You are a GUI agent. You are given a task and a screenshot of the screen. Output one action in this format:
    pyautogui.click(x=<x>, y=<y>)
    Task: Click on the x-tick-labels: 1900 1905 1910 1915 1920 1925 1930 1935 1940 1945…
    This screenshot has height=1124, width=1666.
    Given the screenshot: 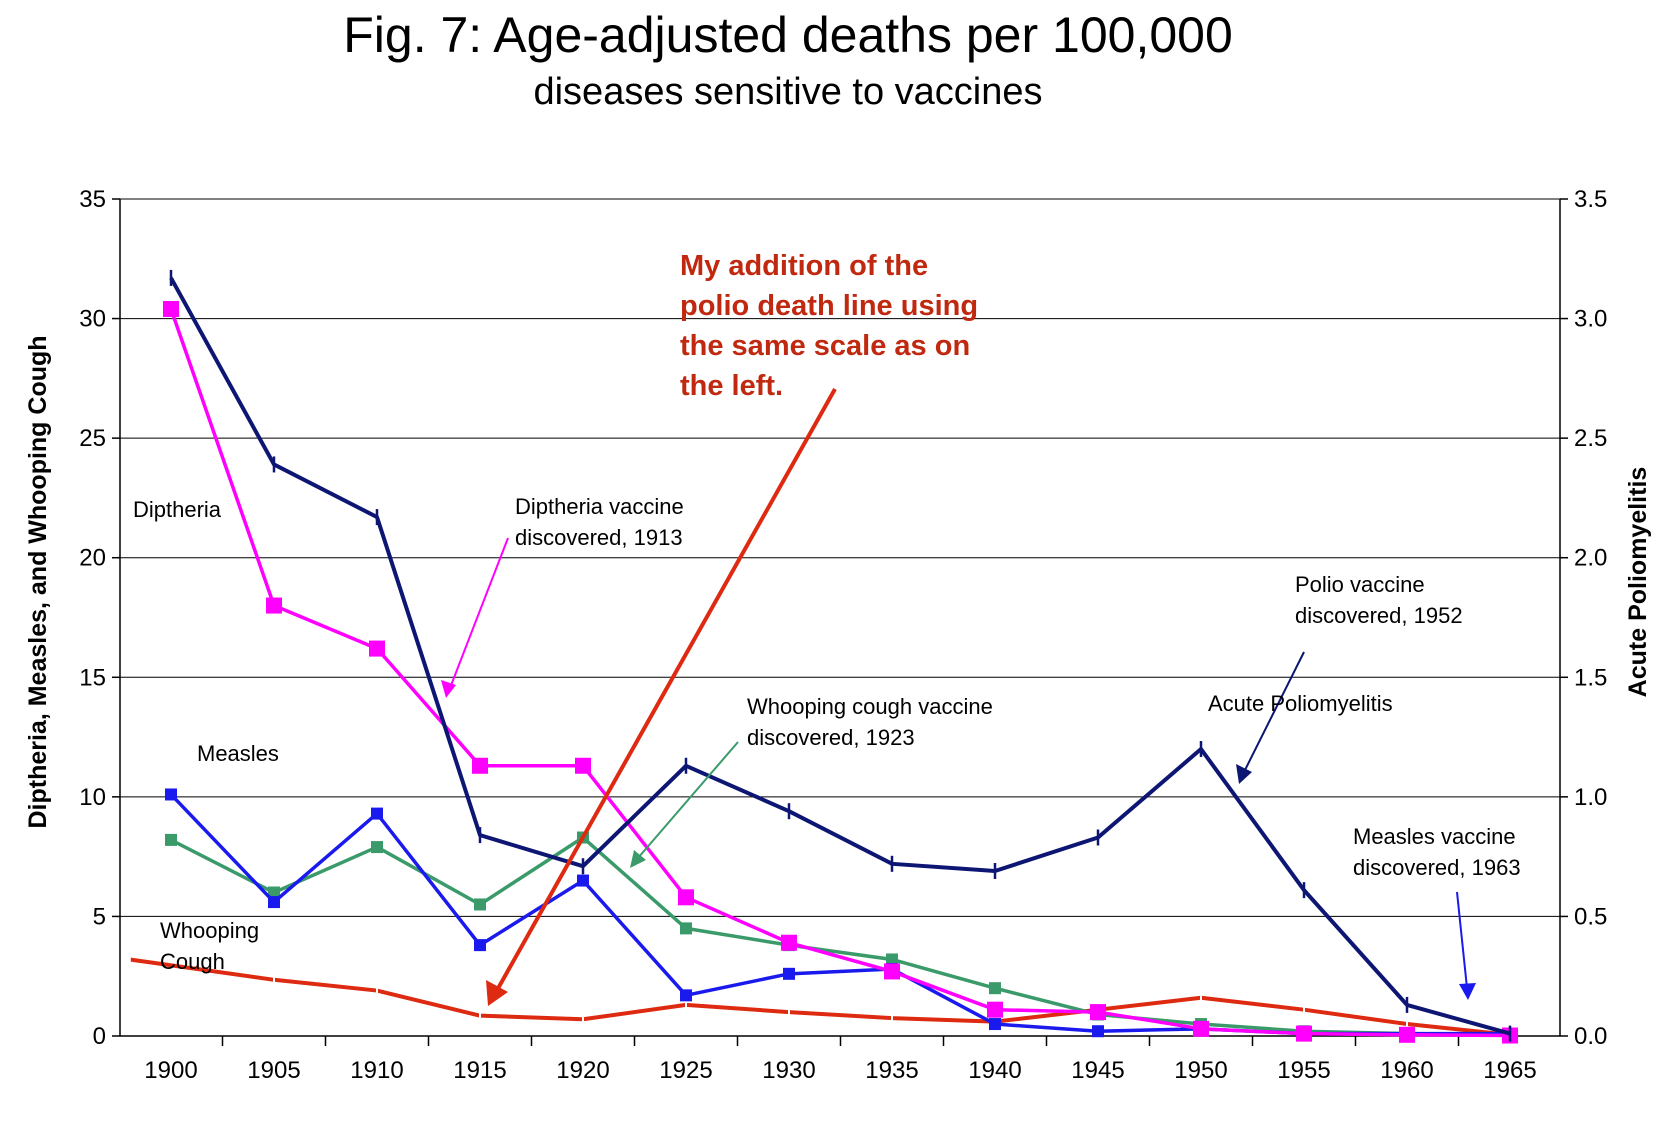 What is the action you would take?
    pyautogui.click(x=840, y=1070)
    